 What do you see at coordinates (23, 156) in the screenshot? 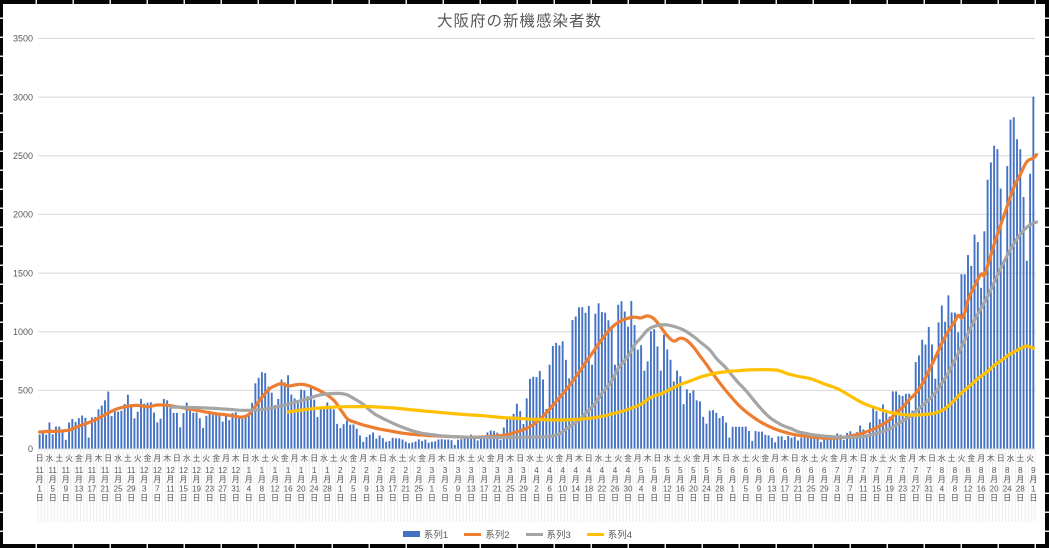
I see `svg-text: 2500` at bounding box center [23, 156].